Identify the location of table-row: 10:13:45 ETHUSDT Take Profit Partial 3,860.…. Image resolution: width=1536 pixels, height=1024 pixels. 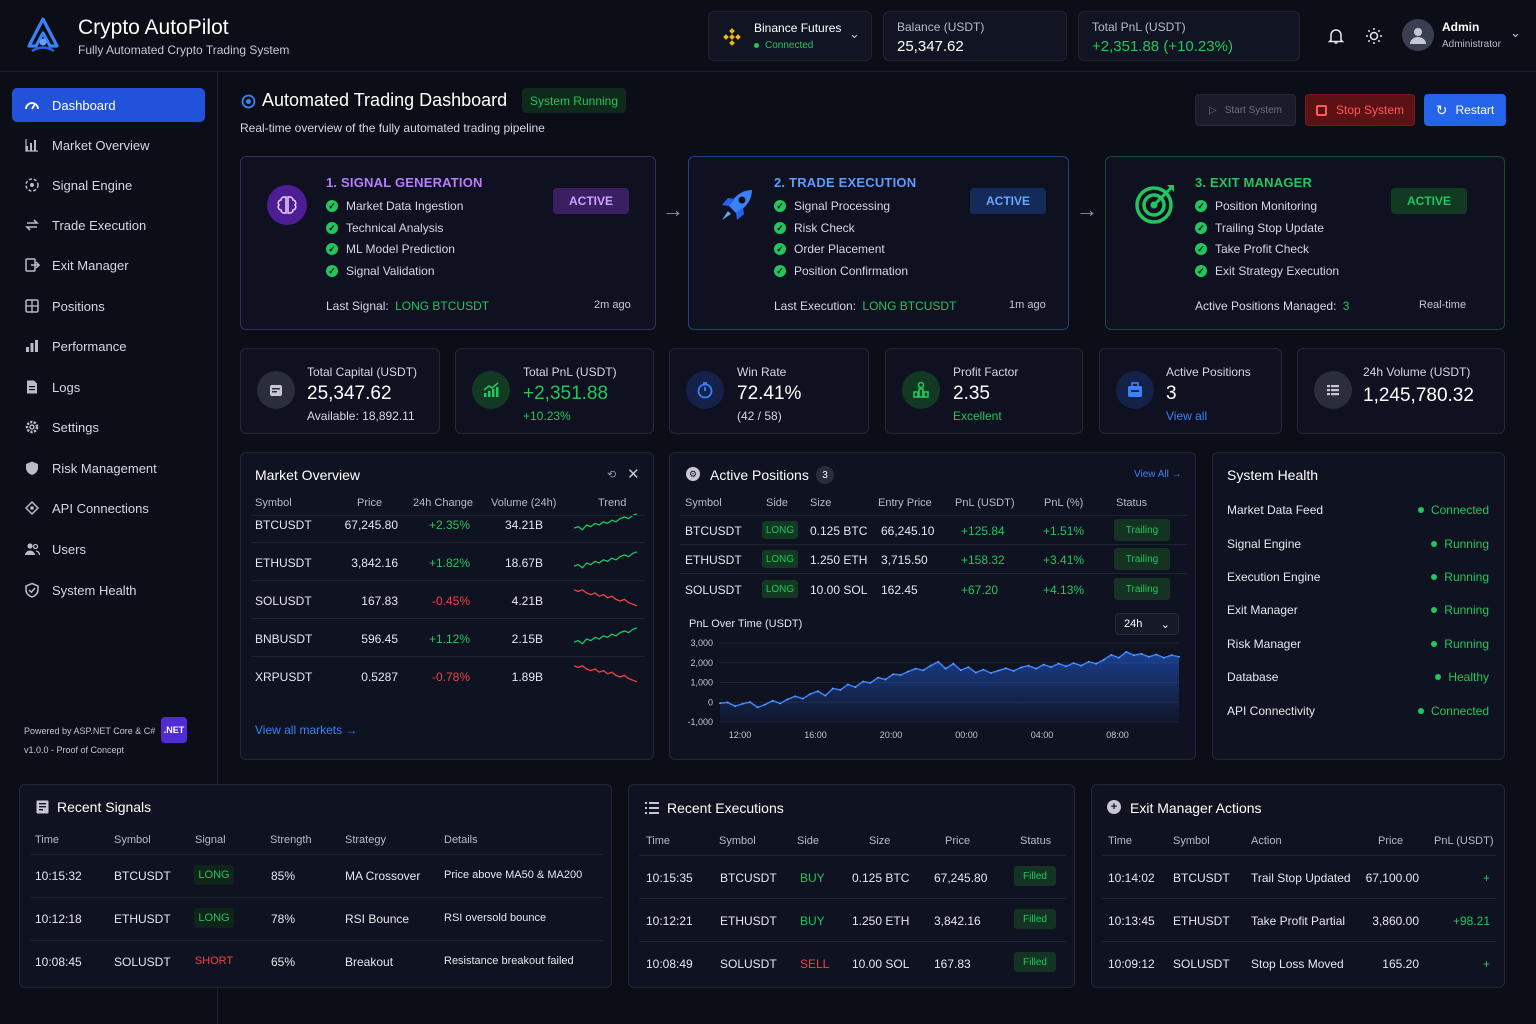
(1299, 921).